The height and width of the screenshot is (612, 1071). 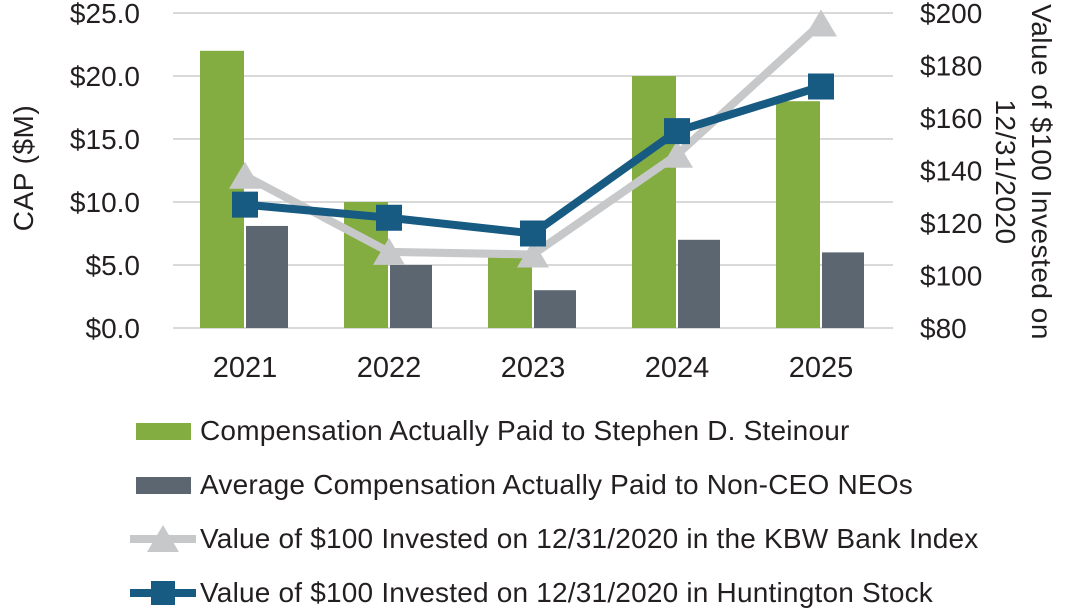 I want to click on kbw-index-swatch, so click(x=163, y=539).